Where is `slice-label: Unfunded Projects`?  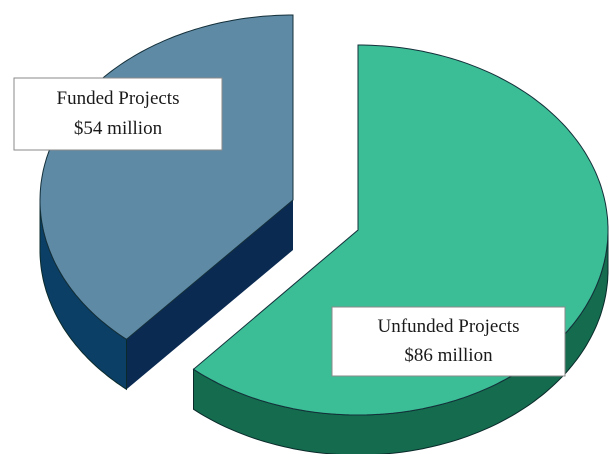 slice-label: Unfunded Projects is located at coordinates (449, 326).